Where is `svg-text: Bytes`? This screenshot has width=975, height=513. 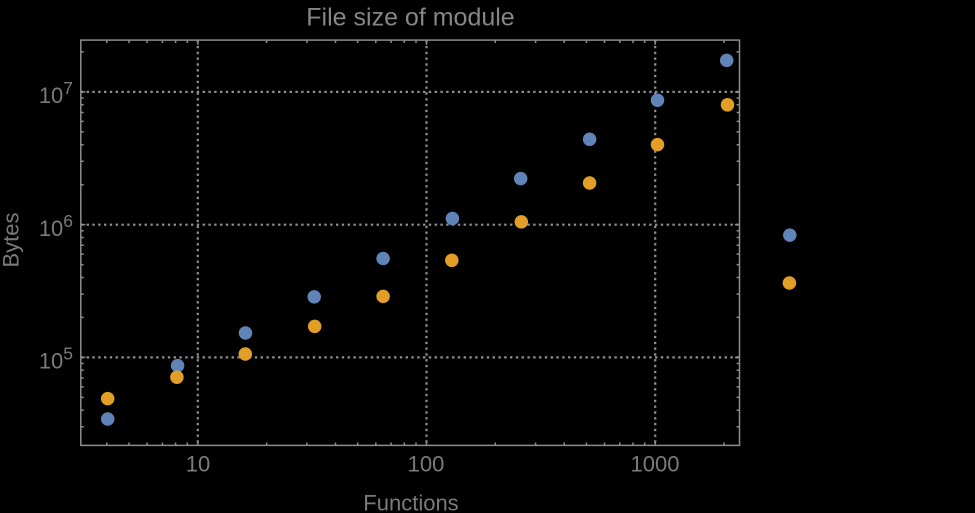
svg-text: Bytes is located at coordinates (12, 239).